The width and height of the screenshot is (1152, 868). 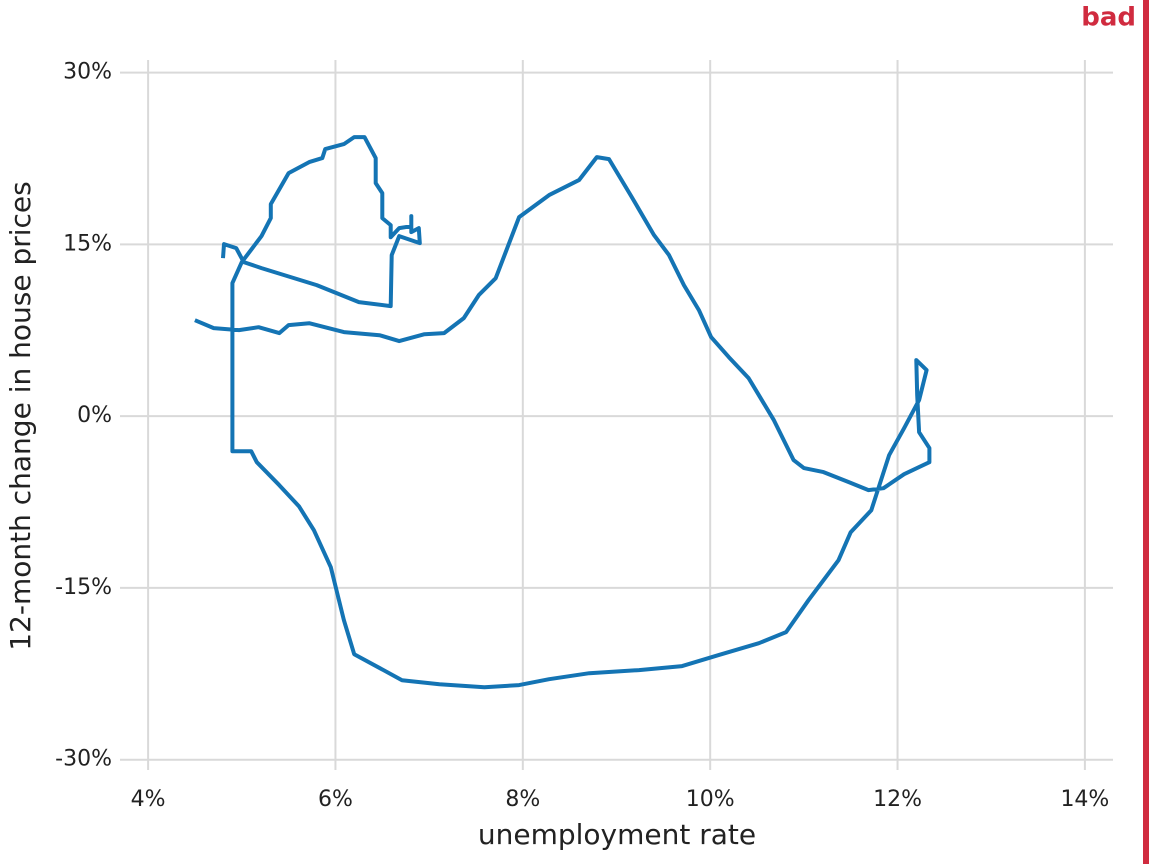 What do you see at coordinates (94, 415) in the screenshot?
I see `y-tick-label: 0%` at bounding box center [94, 415].